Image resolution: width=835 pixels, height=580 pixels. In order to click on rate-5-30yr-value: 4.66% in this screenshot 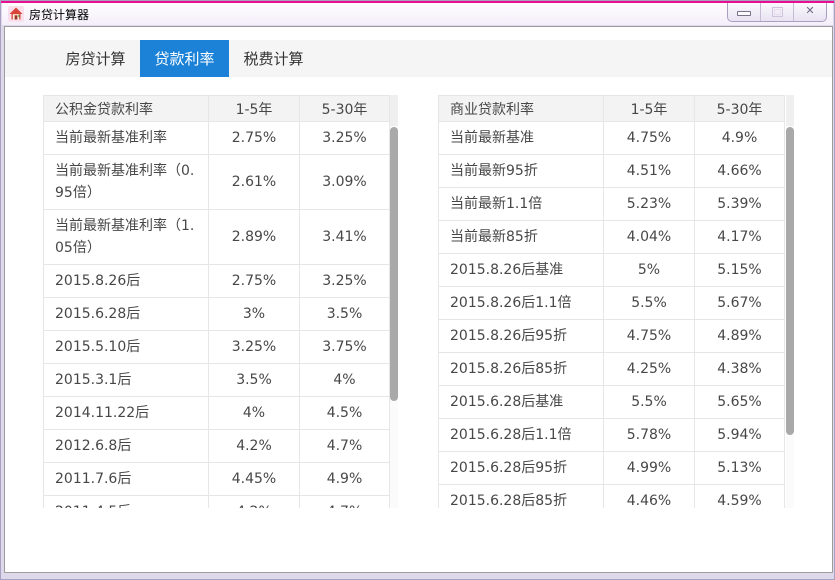, I will do `click(739, 171)`.